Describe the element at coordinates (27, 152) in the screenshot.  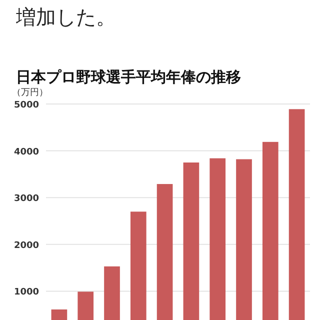
I see `y-tick-label: 4000` at that location.